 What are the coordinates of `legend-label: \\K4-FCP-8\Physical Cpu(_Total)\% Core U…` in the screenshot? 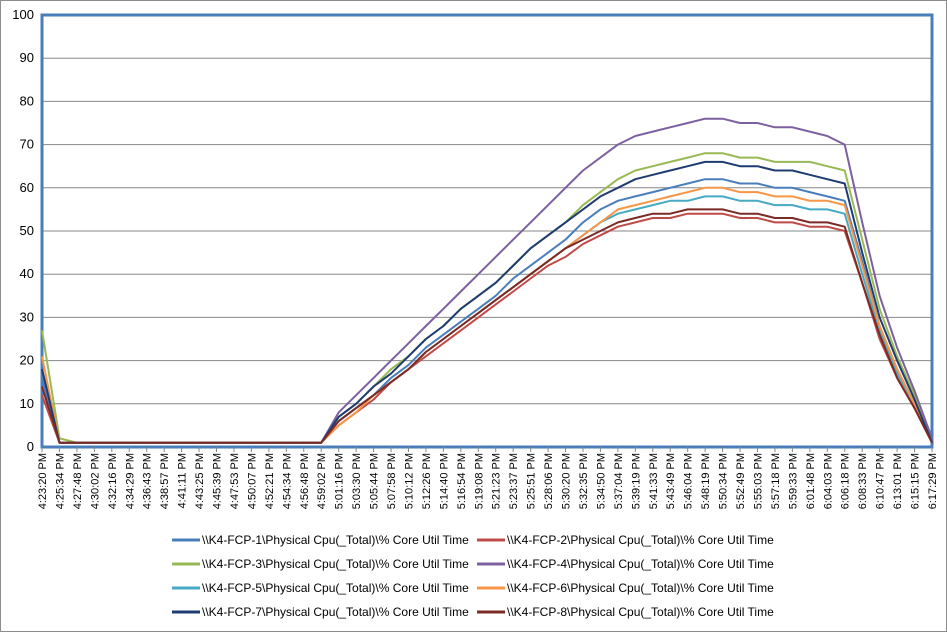 It's located at (640, 612).